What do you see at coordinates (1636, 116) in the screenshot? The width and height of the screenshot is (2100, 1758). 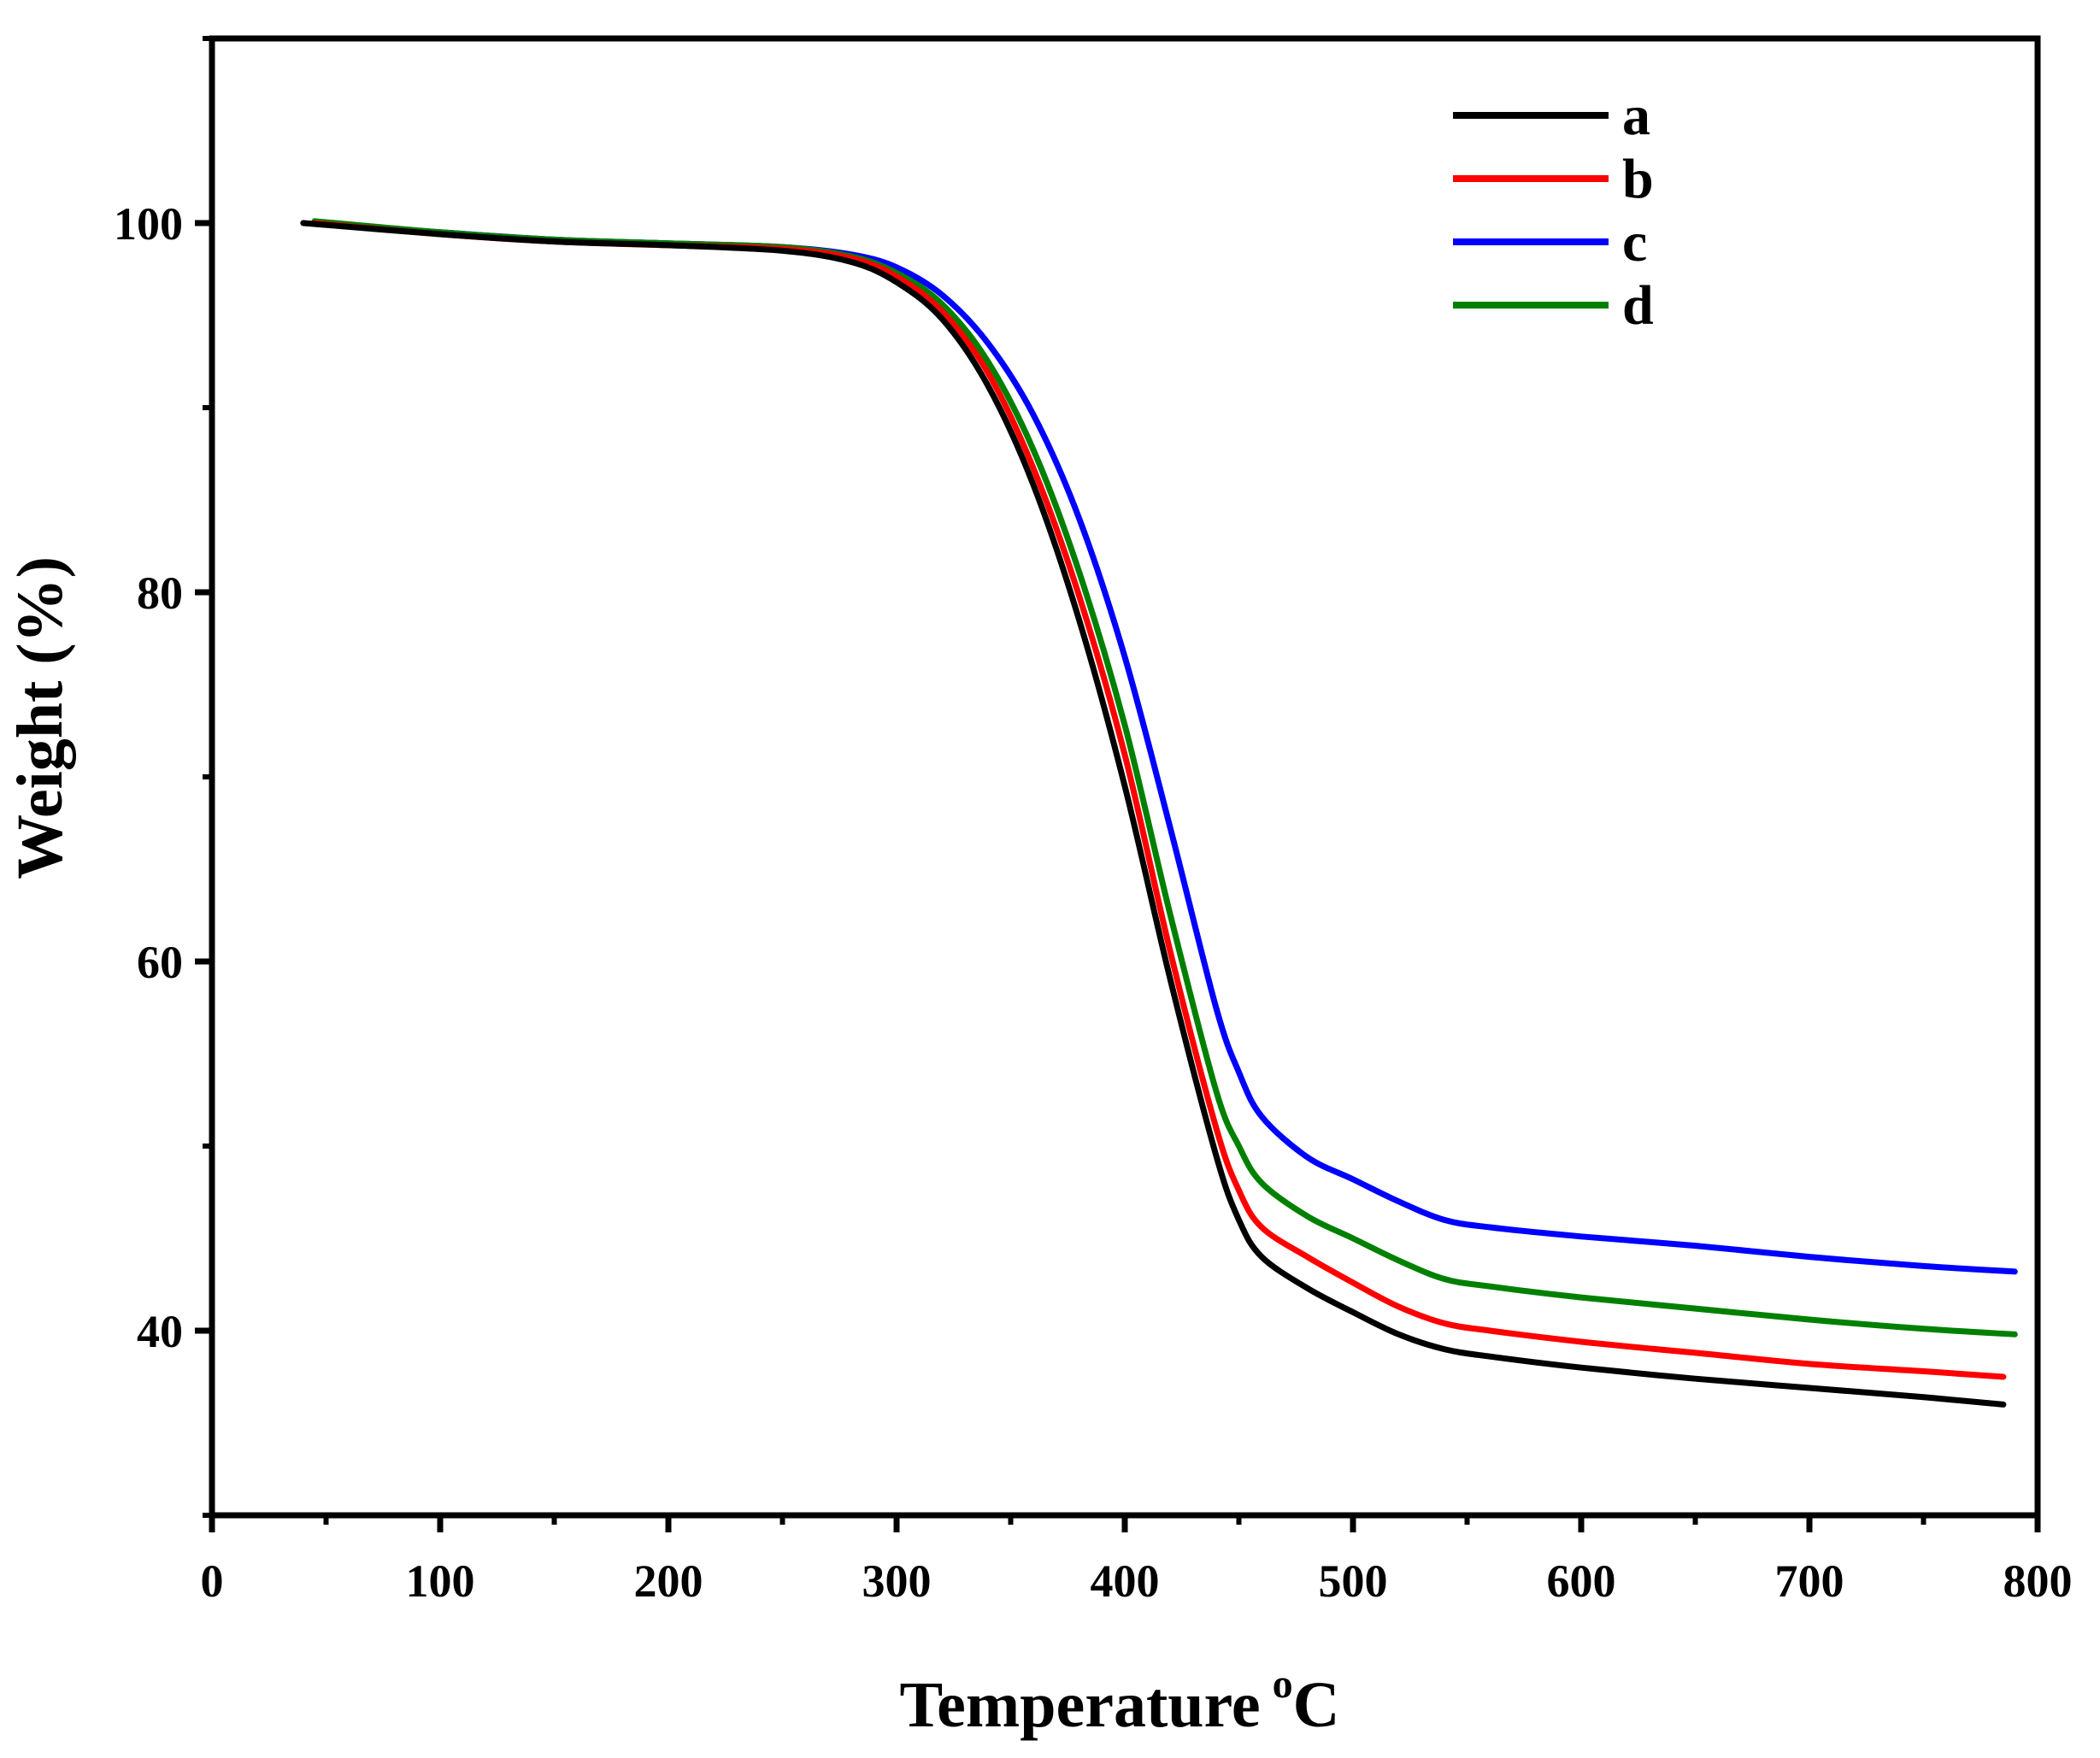 I see `legend-label-a: a` at bounding box center [1636, 116].